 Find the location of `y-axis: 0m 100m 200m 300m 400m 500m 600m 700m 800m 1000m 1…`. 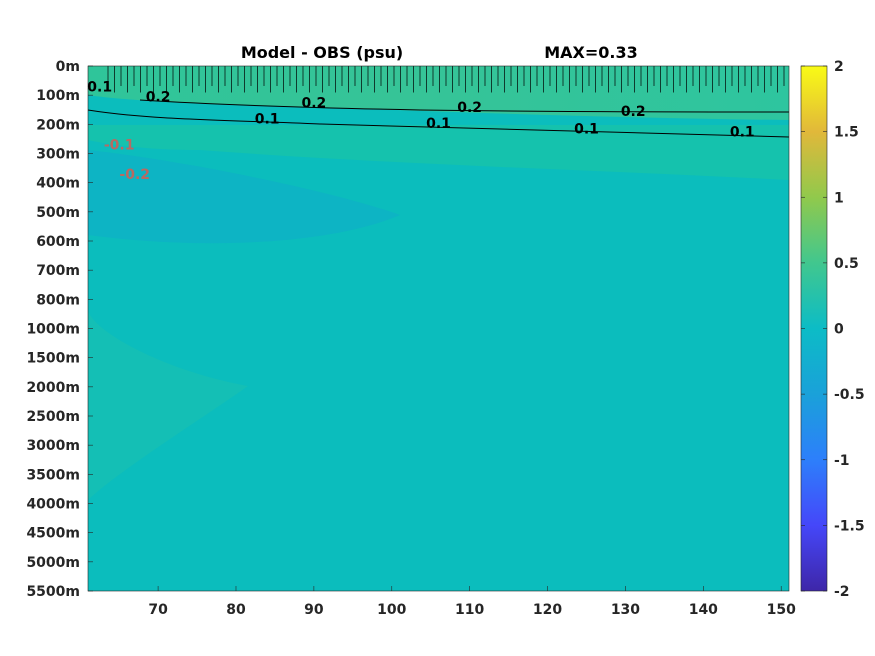

y-axis: 0m 100m 200m 300m 400m 500m 600m 700m 800m 1000m 1… is located at coordinates (59, 329).